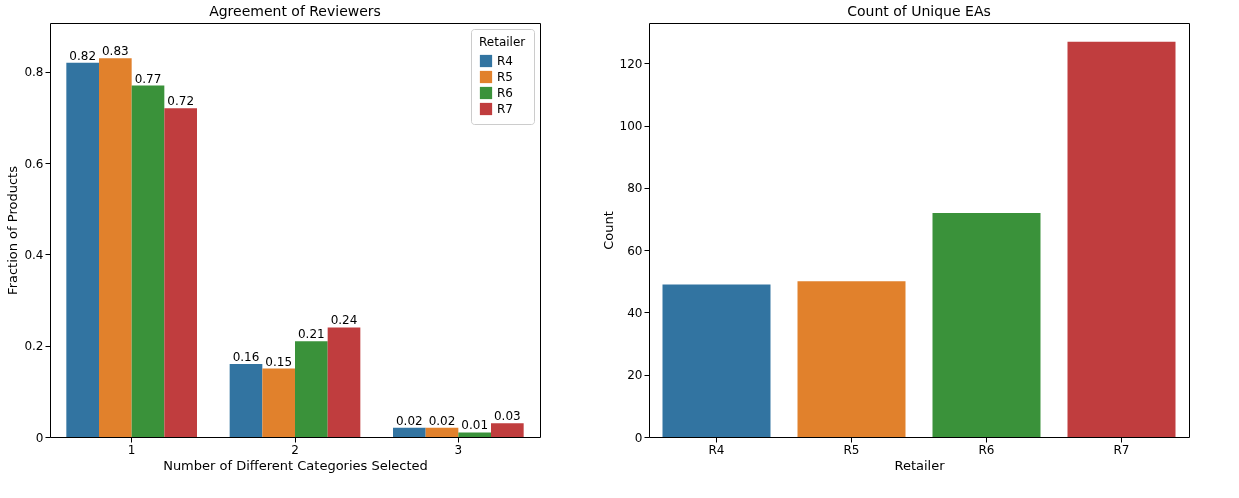 This screenshot has height=498, width=1239. I want to click on y-axis-title: Fraction of Products, so click(13, 230).